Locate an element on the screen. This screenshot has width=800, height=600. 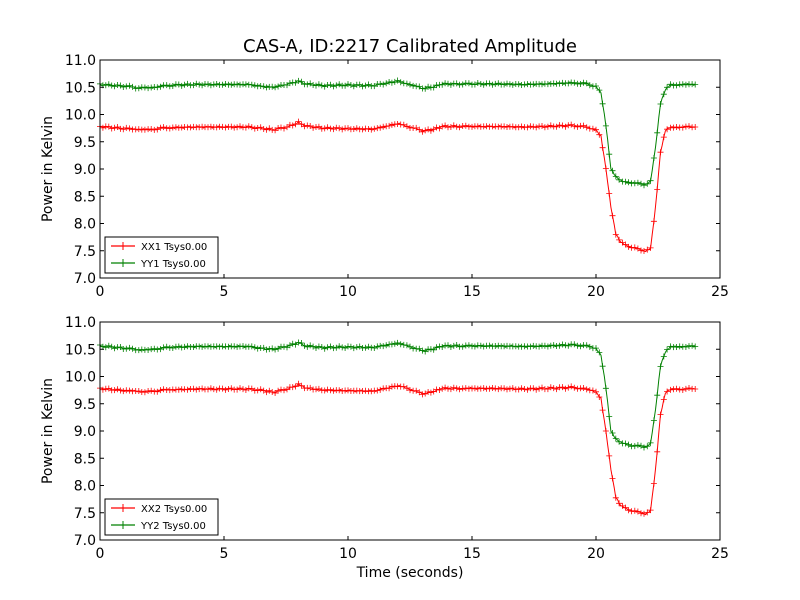
bottom-legend-label-yy2: YY2 Tsys0.00 is located at coordinates (173, 526).